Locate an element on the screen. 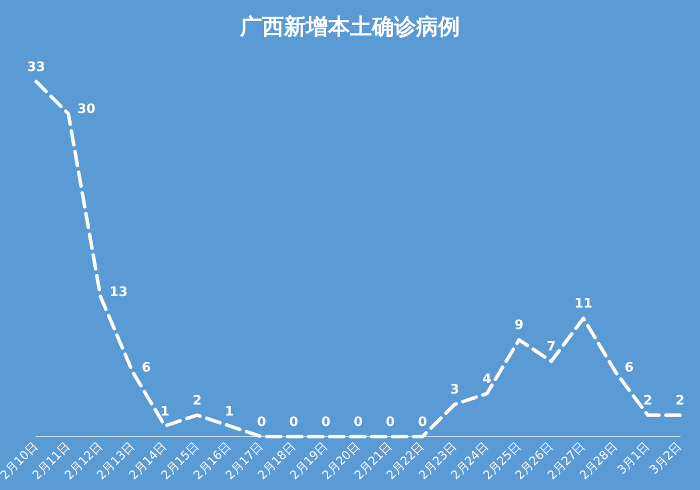  data-label: 9 is located at coordinates (519, 326).